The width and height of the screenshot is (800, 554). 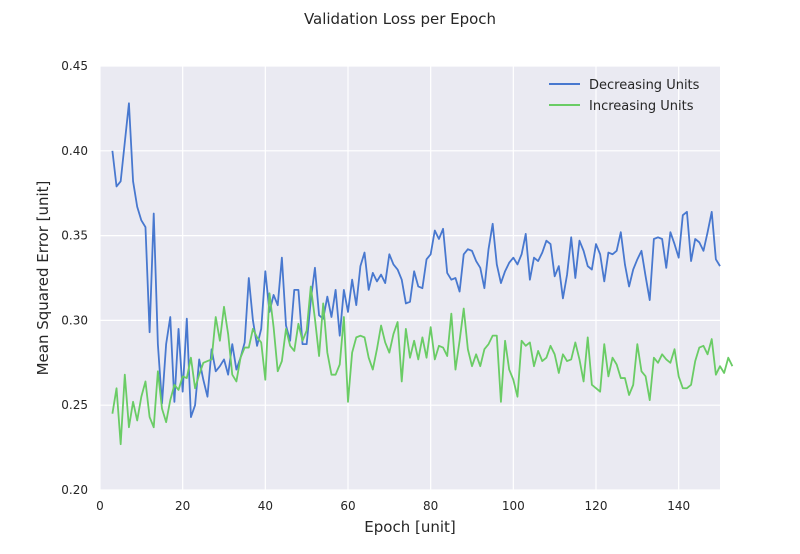 I want to click on y-tick-label: 0.30, so click(x=74, y=320).